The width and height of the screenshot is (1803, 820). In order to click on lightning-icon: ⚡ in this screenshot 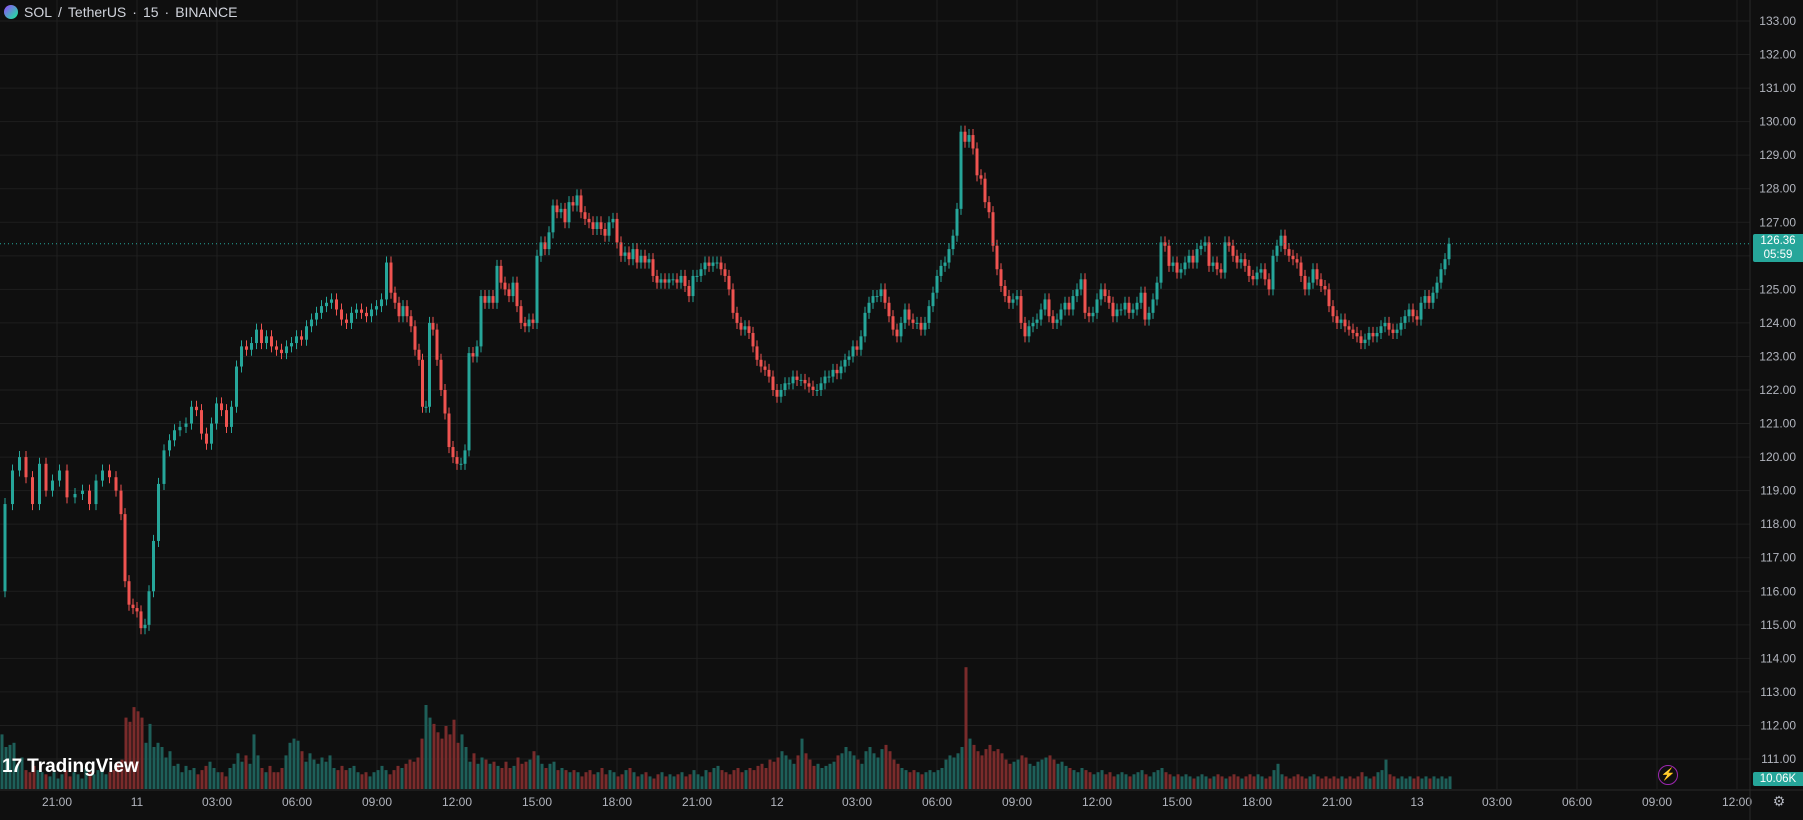, I will do `click(1668, 775)`.